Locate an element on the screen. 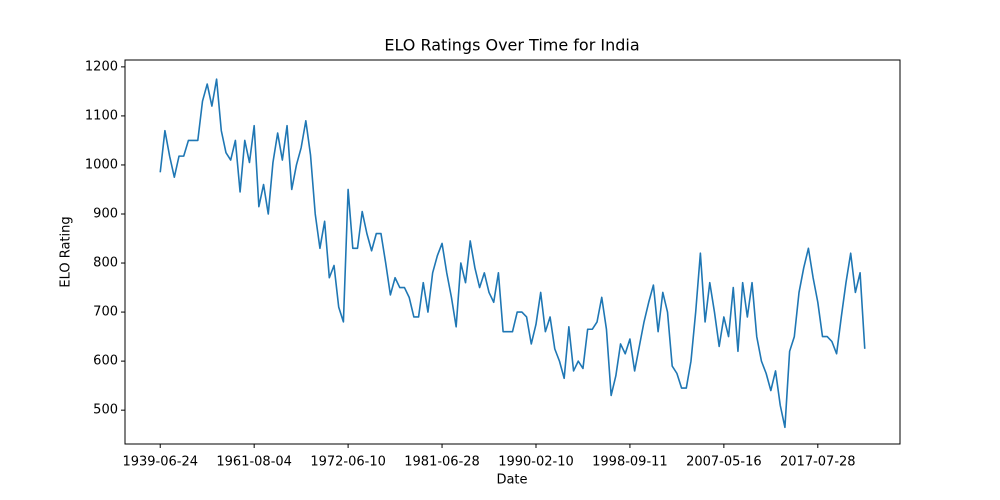  x-tick-label: 2017-07-28 is located at coordinates (818, 462).